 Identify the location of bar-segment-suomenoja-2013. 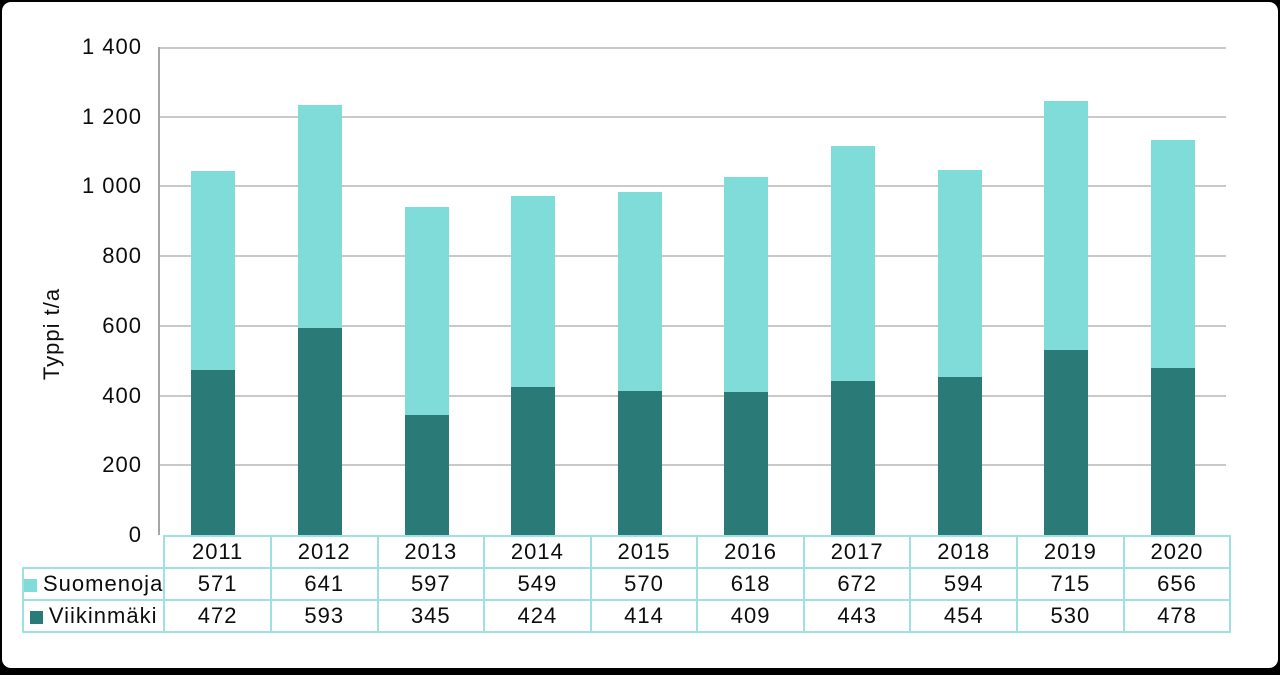
(426, 310).